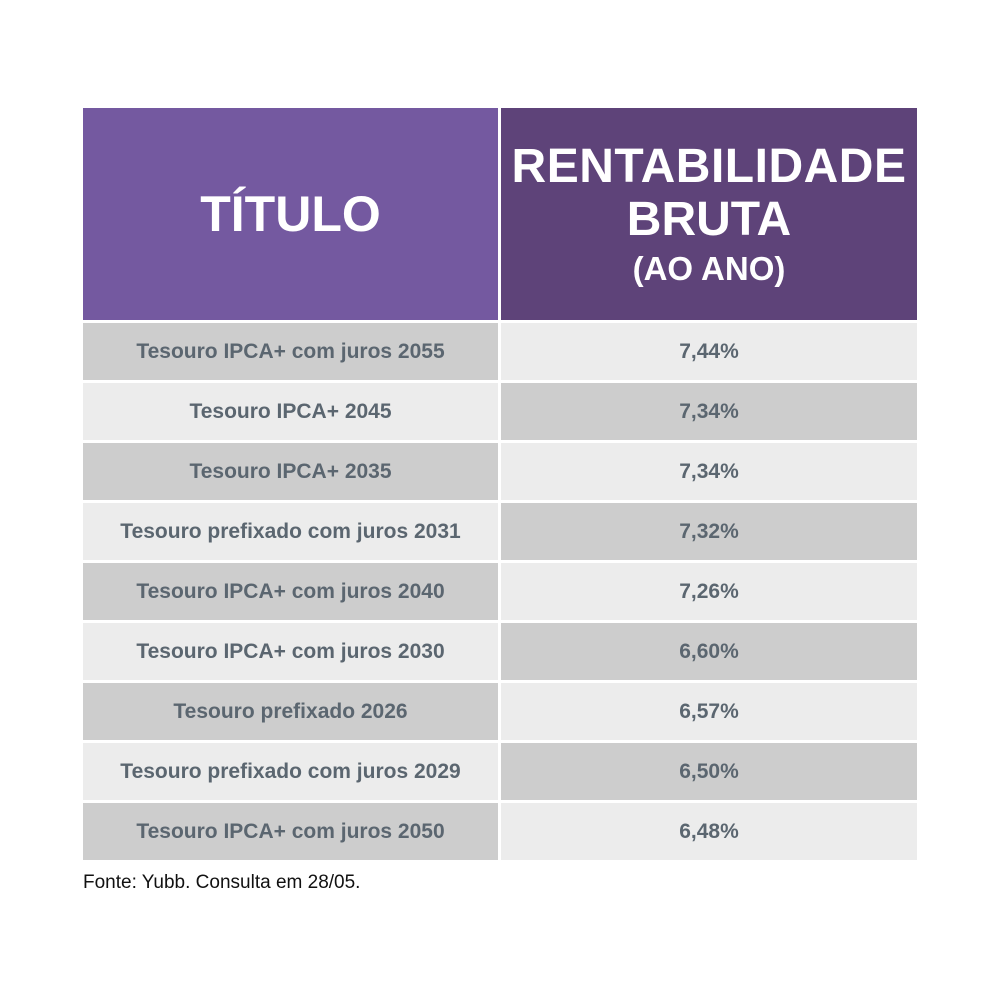  I want to click on cell-rentabilidade: 7,32%, so click(709, 531).